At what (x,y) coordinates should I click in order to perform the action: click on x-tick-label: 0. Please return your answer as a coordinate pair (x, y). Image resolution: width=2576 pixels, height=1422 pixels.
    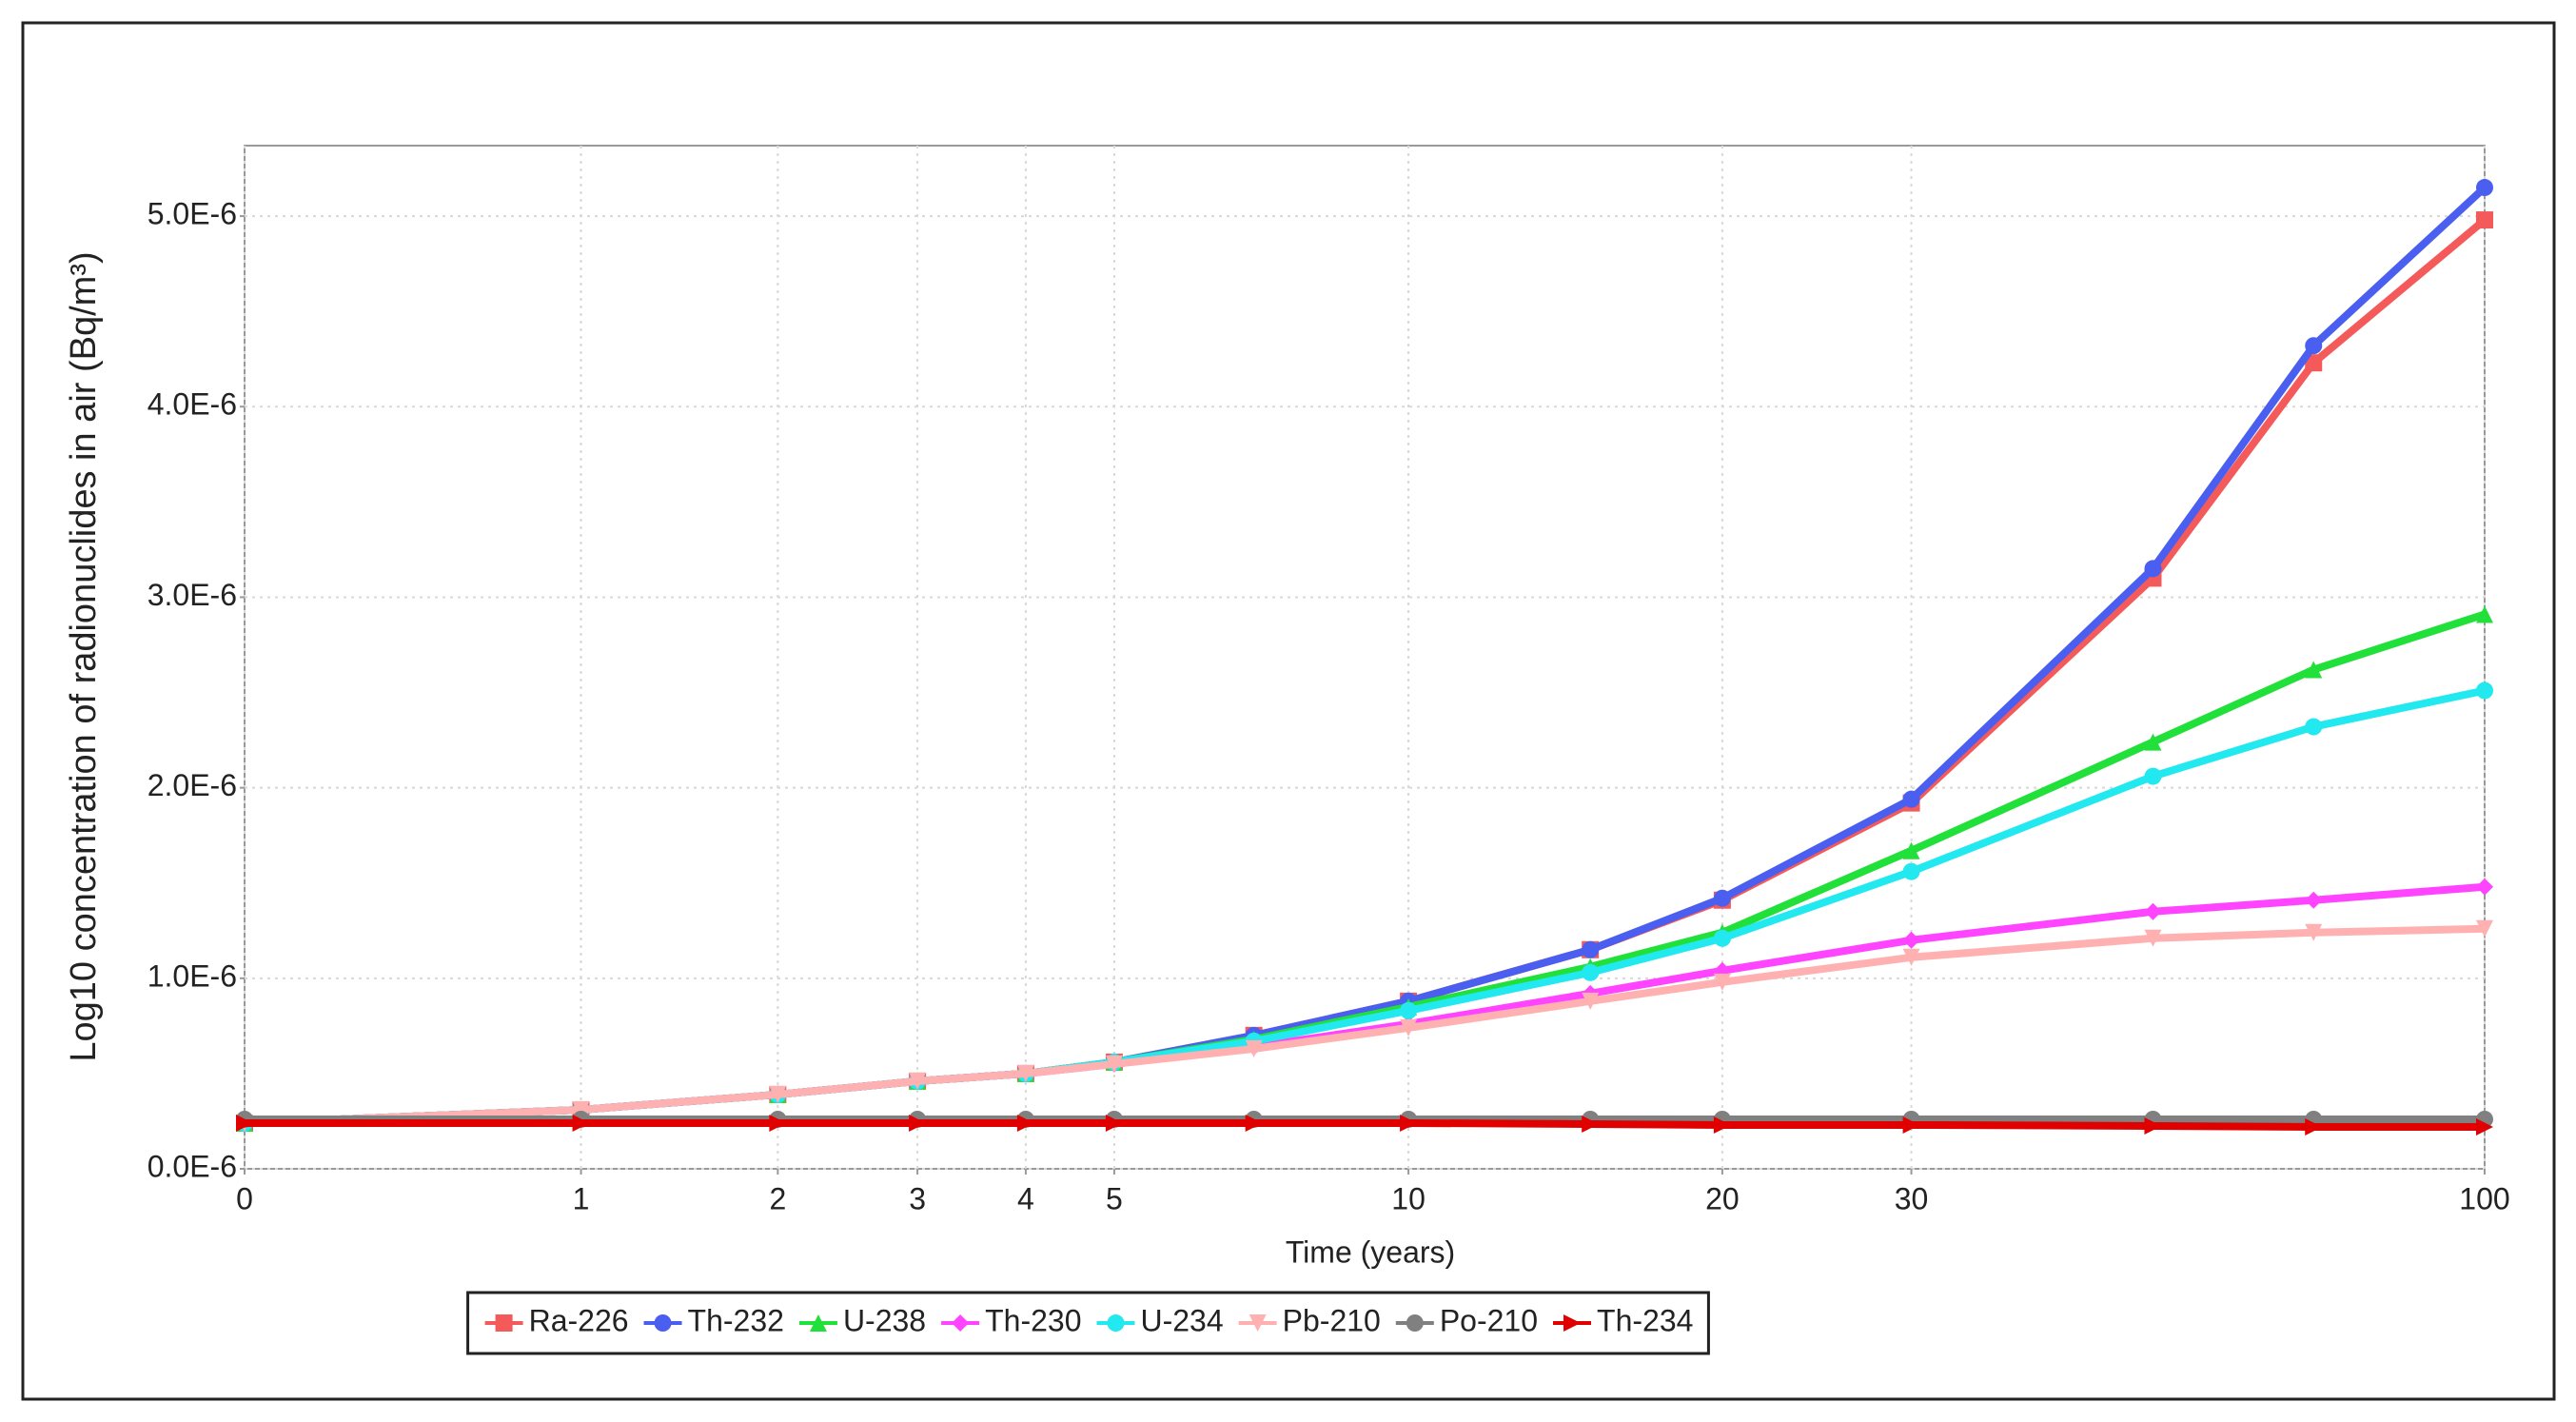
    Looking at the image, I should click on (244, 1198).